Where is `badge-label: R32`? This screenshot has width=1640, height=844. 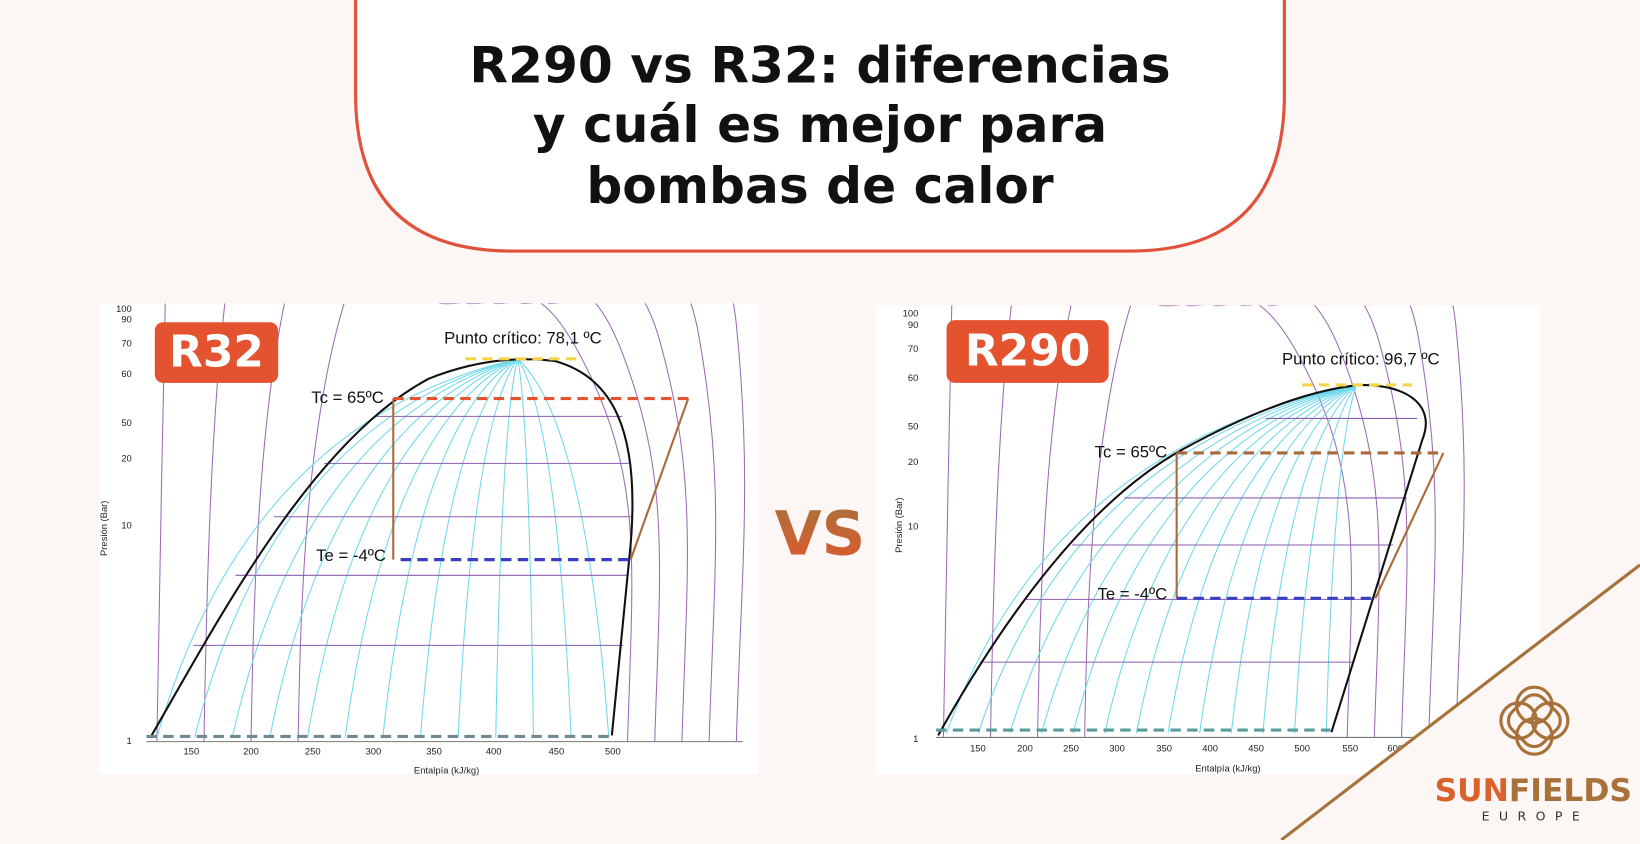
badge-label: R32 is located at coordinates (216, 352).